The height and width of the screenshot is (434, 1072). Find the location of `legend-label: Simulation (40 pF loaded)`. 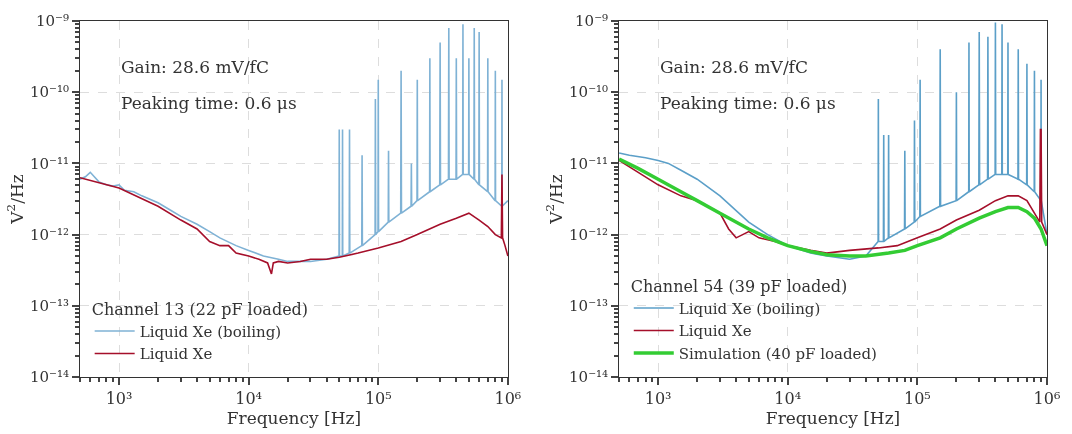

legend-label: Simulation (40 pF loaded) is located at coordinates (777, 353).